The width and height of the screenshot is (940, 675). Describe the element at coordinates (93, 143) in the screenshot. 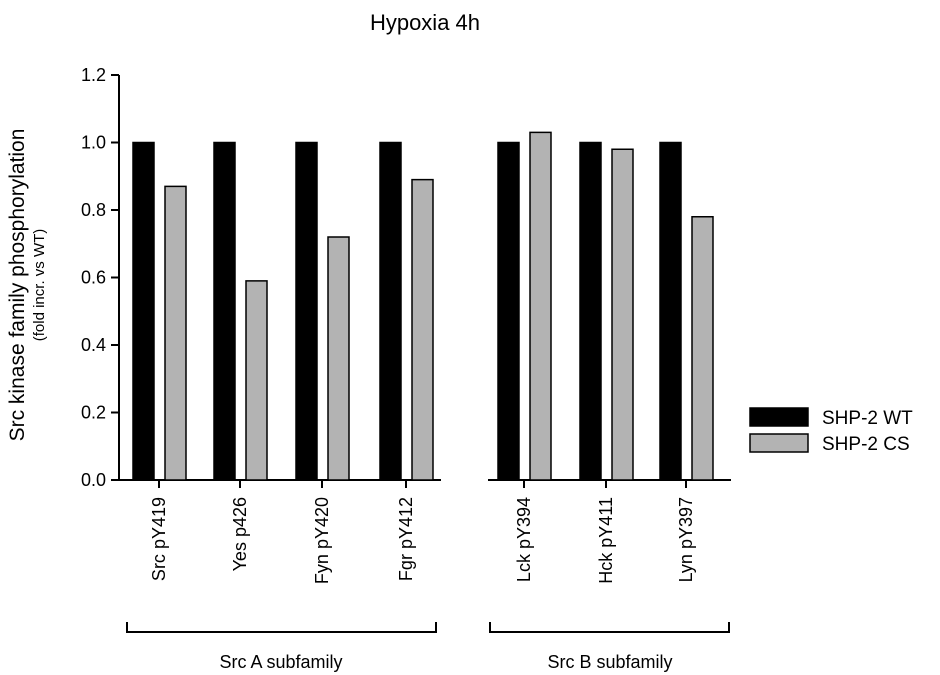

I see `y-tick-label: 1.0` at that location.